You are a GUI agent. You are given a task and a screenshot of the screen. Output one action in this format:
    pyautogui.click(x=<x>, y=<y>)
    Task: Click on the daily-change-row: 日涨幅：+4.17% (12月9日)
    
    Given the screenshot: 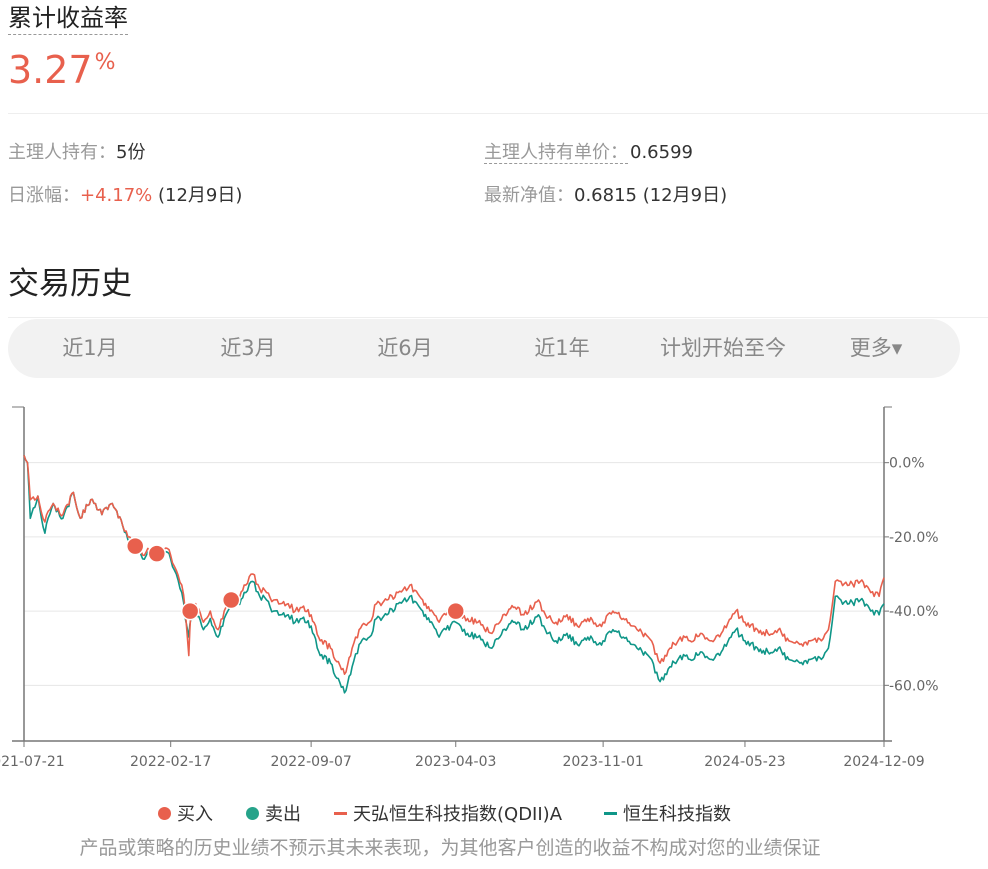 What is the action you would take?
    pyautogui.click(x=125, y=196)
    